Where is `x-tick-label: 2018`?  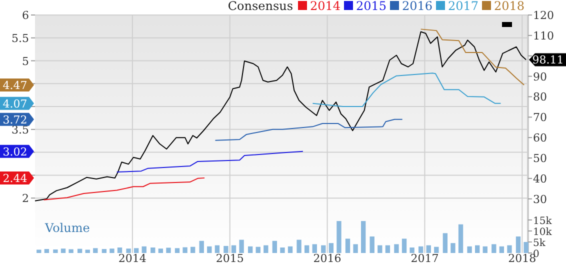
x-tick-label: 2018 is located at coordinates (522, 258).